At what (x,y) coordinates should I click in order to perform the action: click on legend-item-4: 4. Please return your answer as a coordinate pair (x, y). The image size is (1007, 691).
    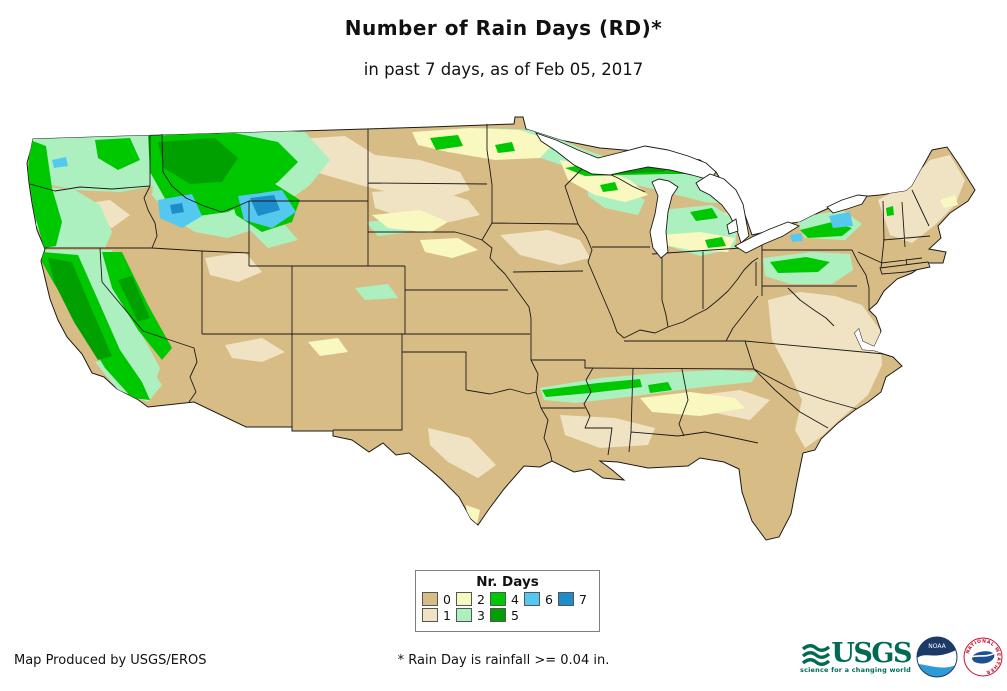
    Looking at the image, I should click on (507, 599).